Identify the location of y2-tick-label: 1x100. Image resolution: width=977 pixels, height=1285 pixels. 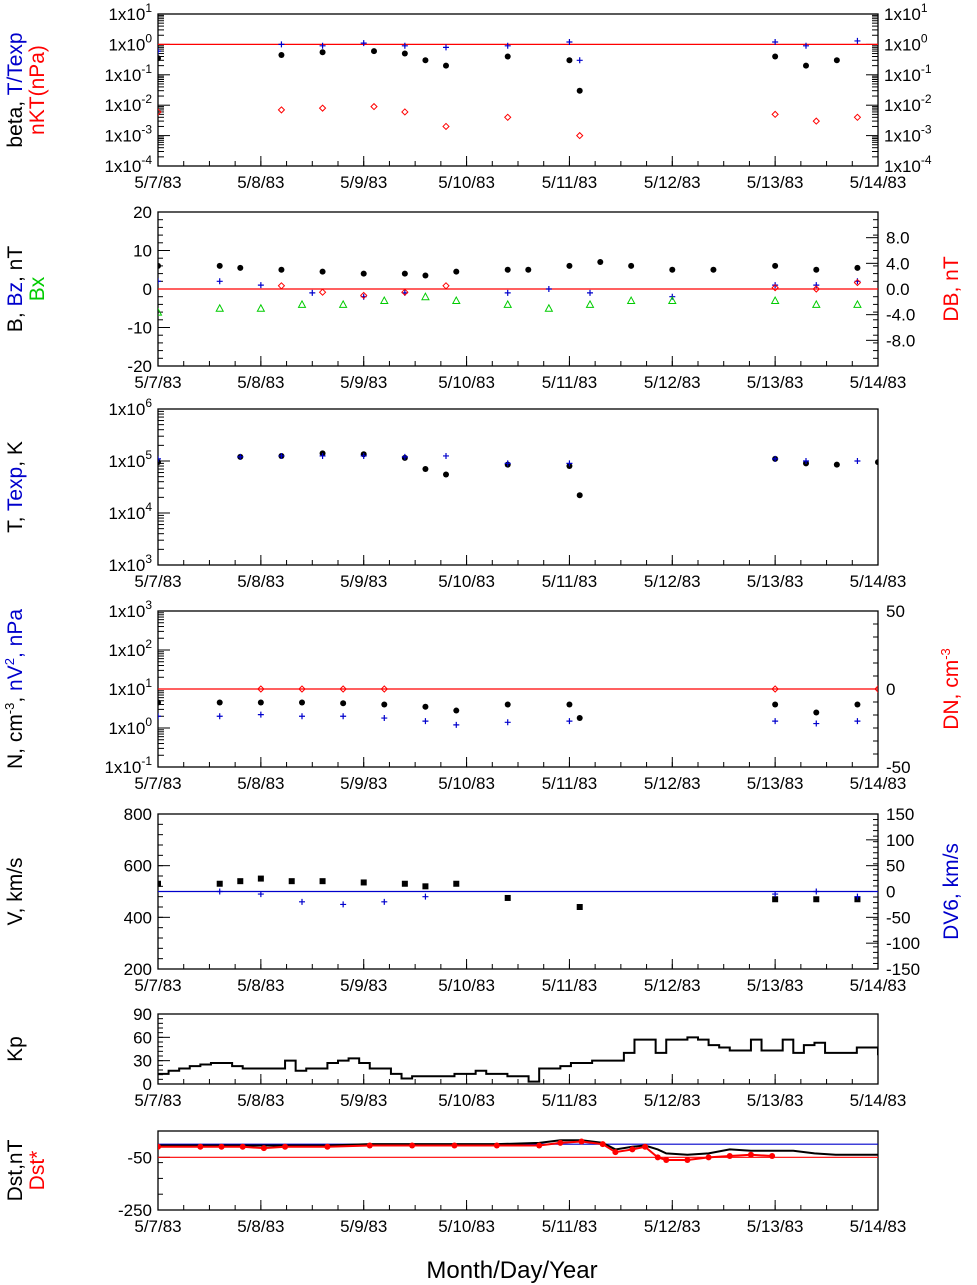
(906, 42).